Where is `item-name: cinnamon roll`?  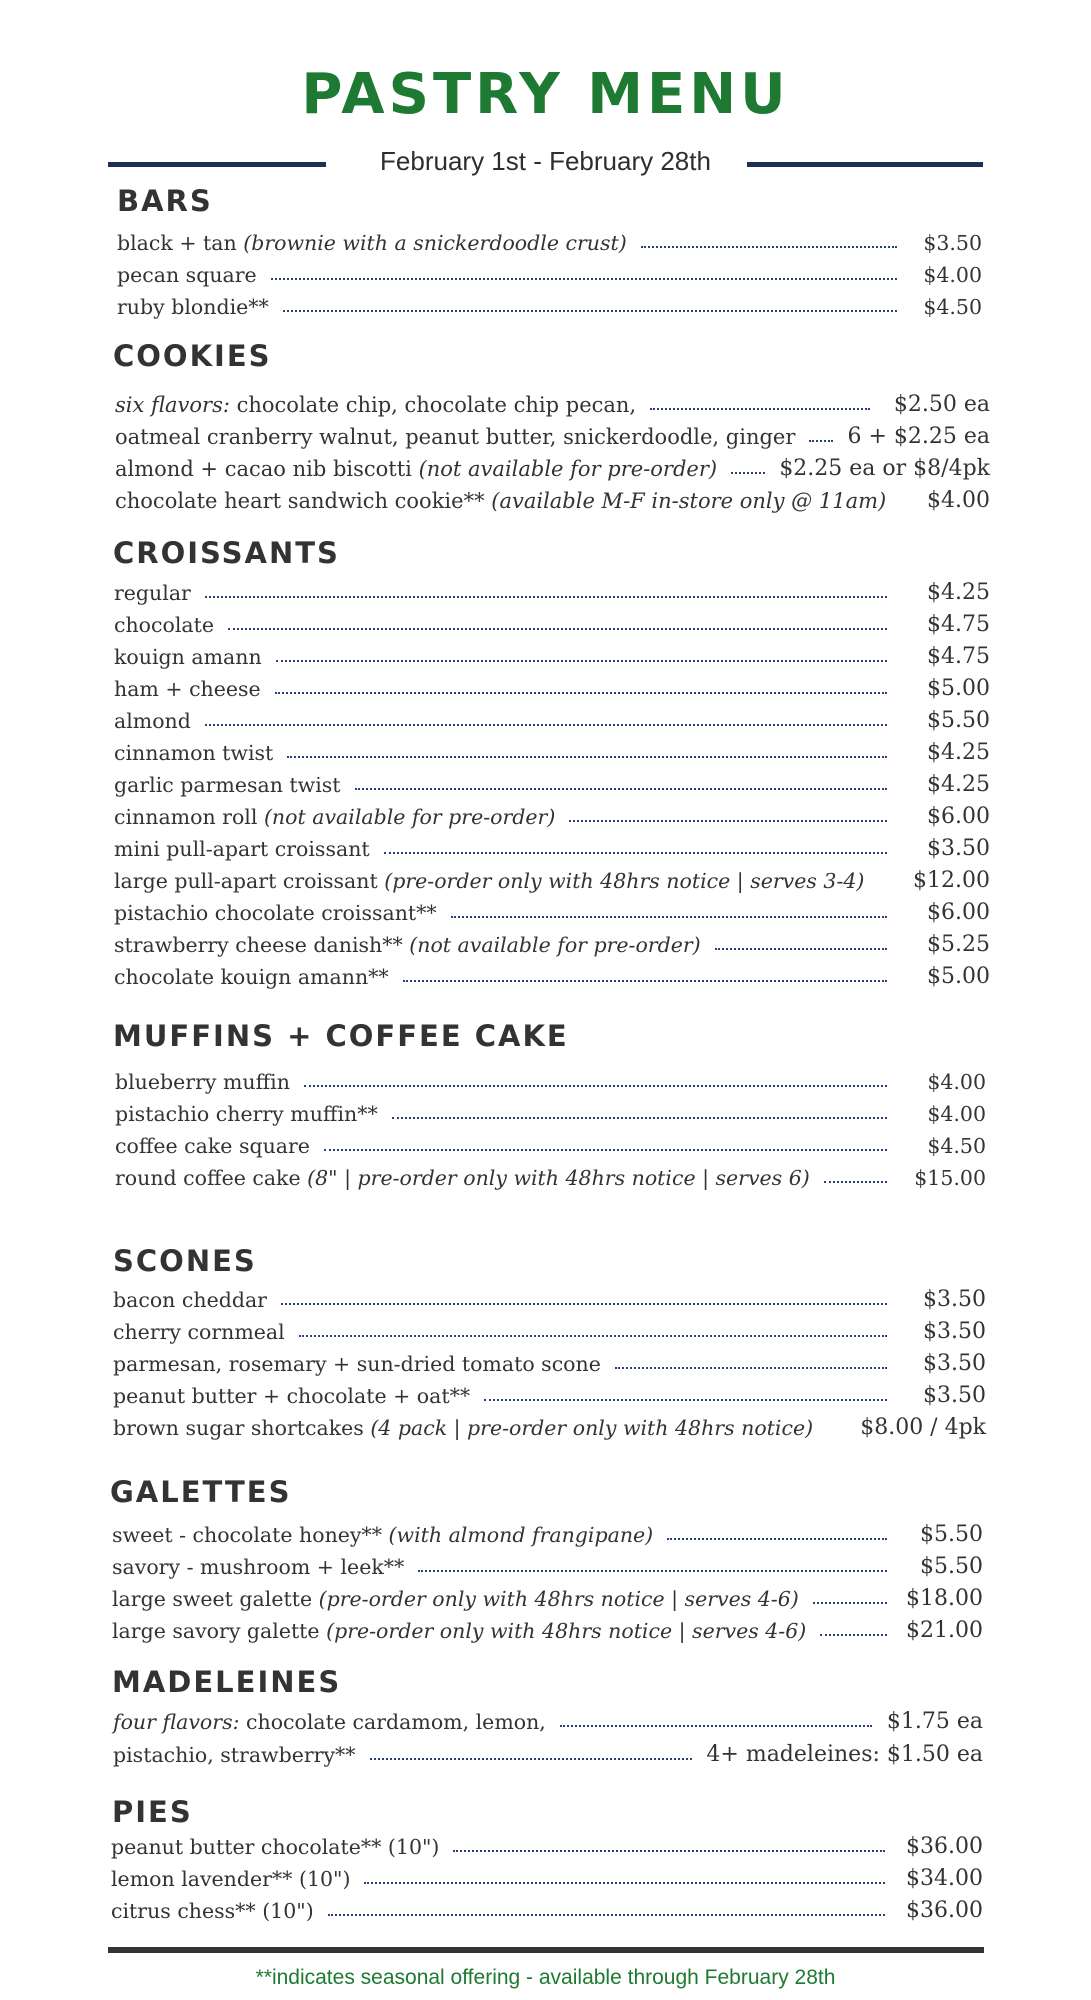
item-name: cinnamon roll is located at coordinates (189, 817).